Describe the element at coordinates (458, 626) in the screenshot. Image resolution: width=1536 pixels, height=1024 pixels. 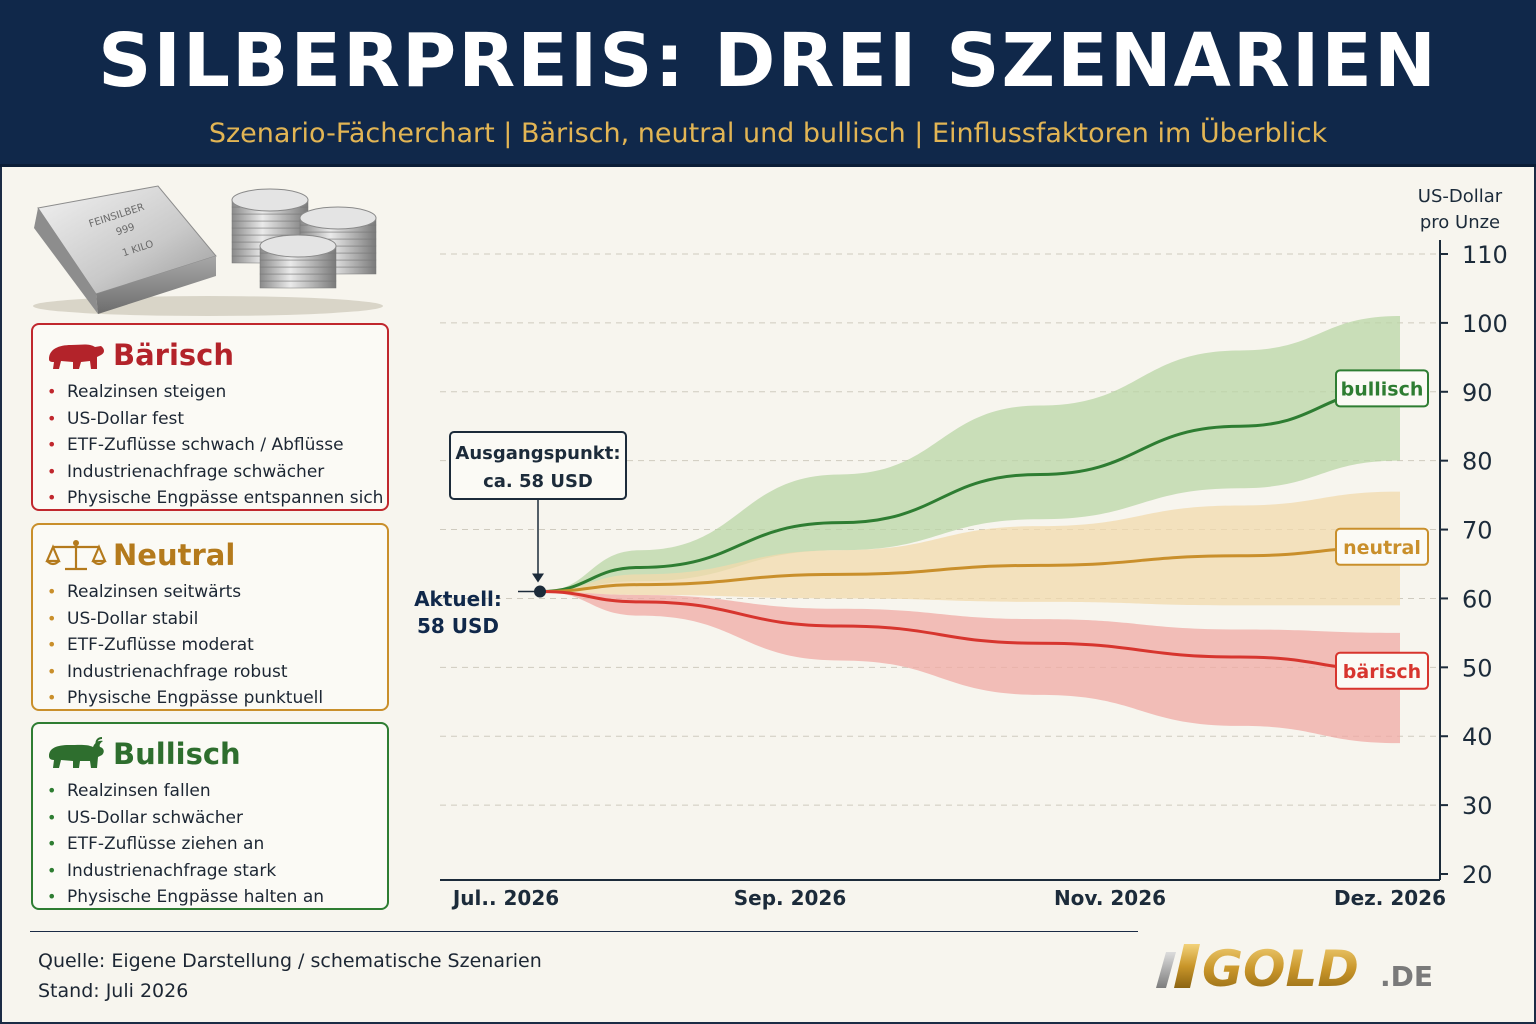
I see `current-price-value: 58 USD` at that location.